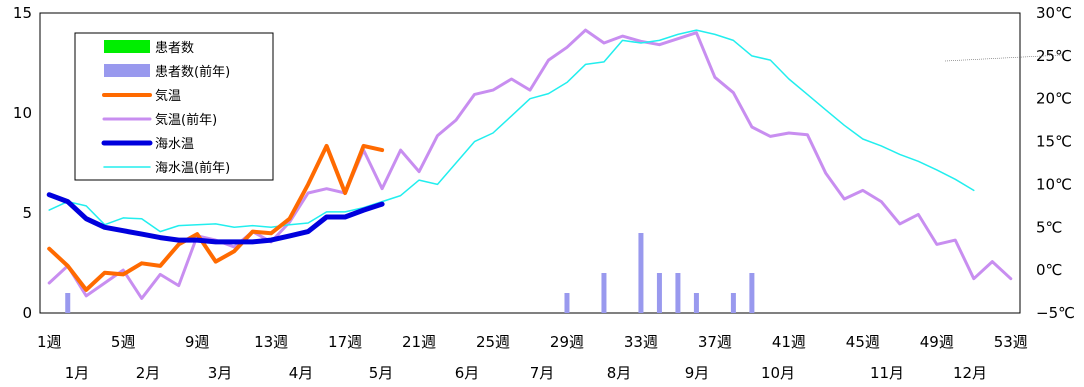 The image size is (1084, 387). What do you see at coordinates (1054, 142) in the screenshot?
I see `right-tick-label: 15℃` at bounding box center [1054, 142].